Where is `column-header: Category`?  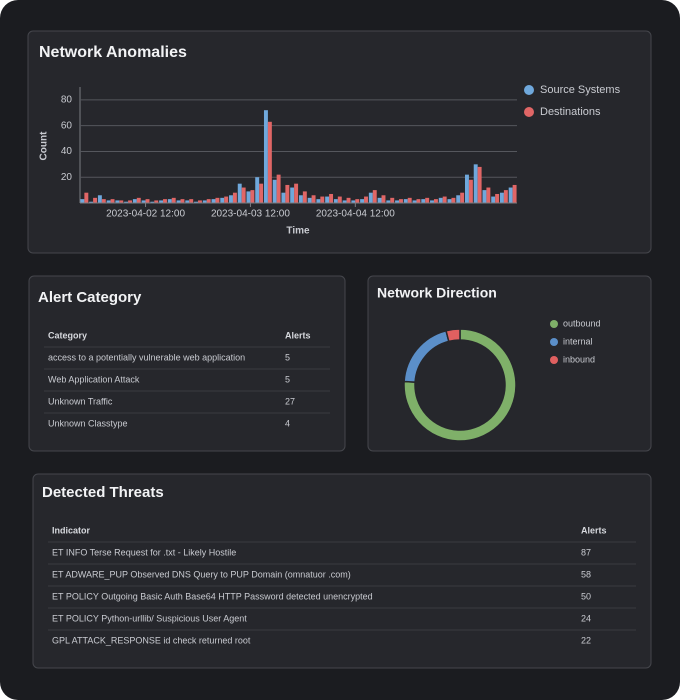
column-header: Category is located at coordinates (67, 335).